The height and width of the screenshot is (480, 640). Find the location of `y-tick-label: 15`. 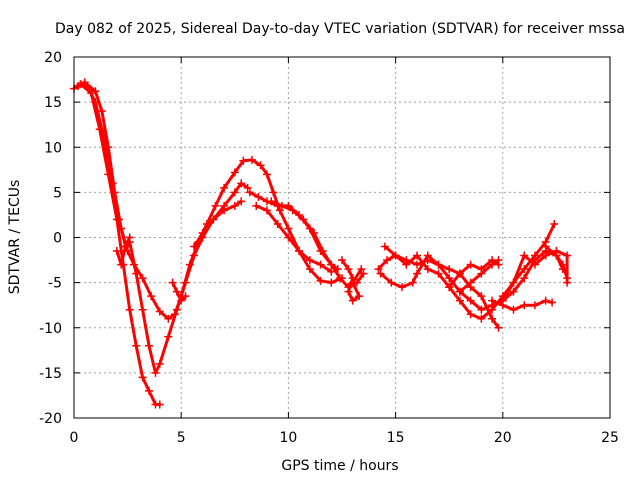

y-tick-label: 15 is located at coordinates (53, 103).